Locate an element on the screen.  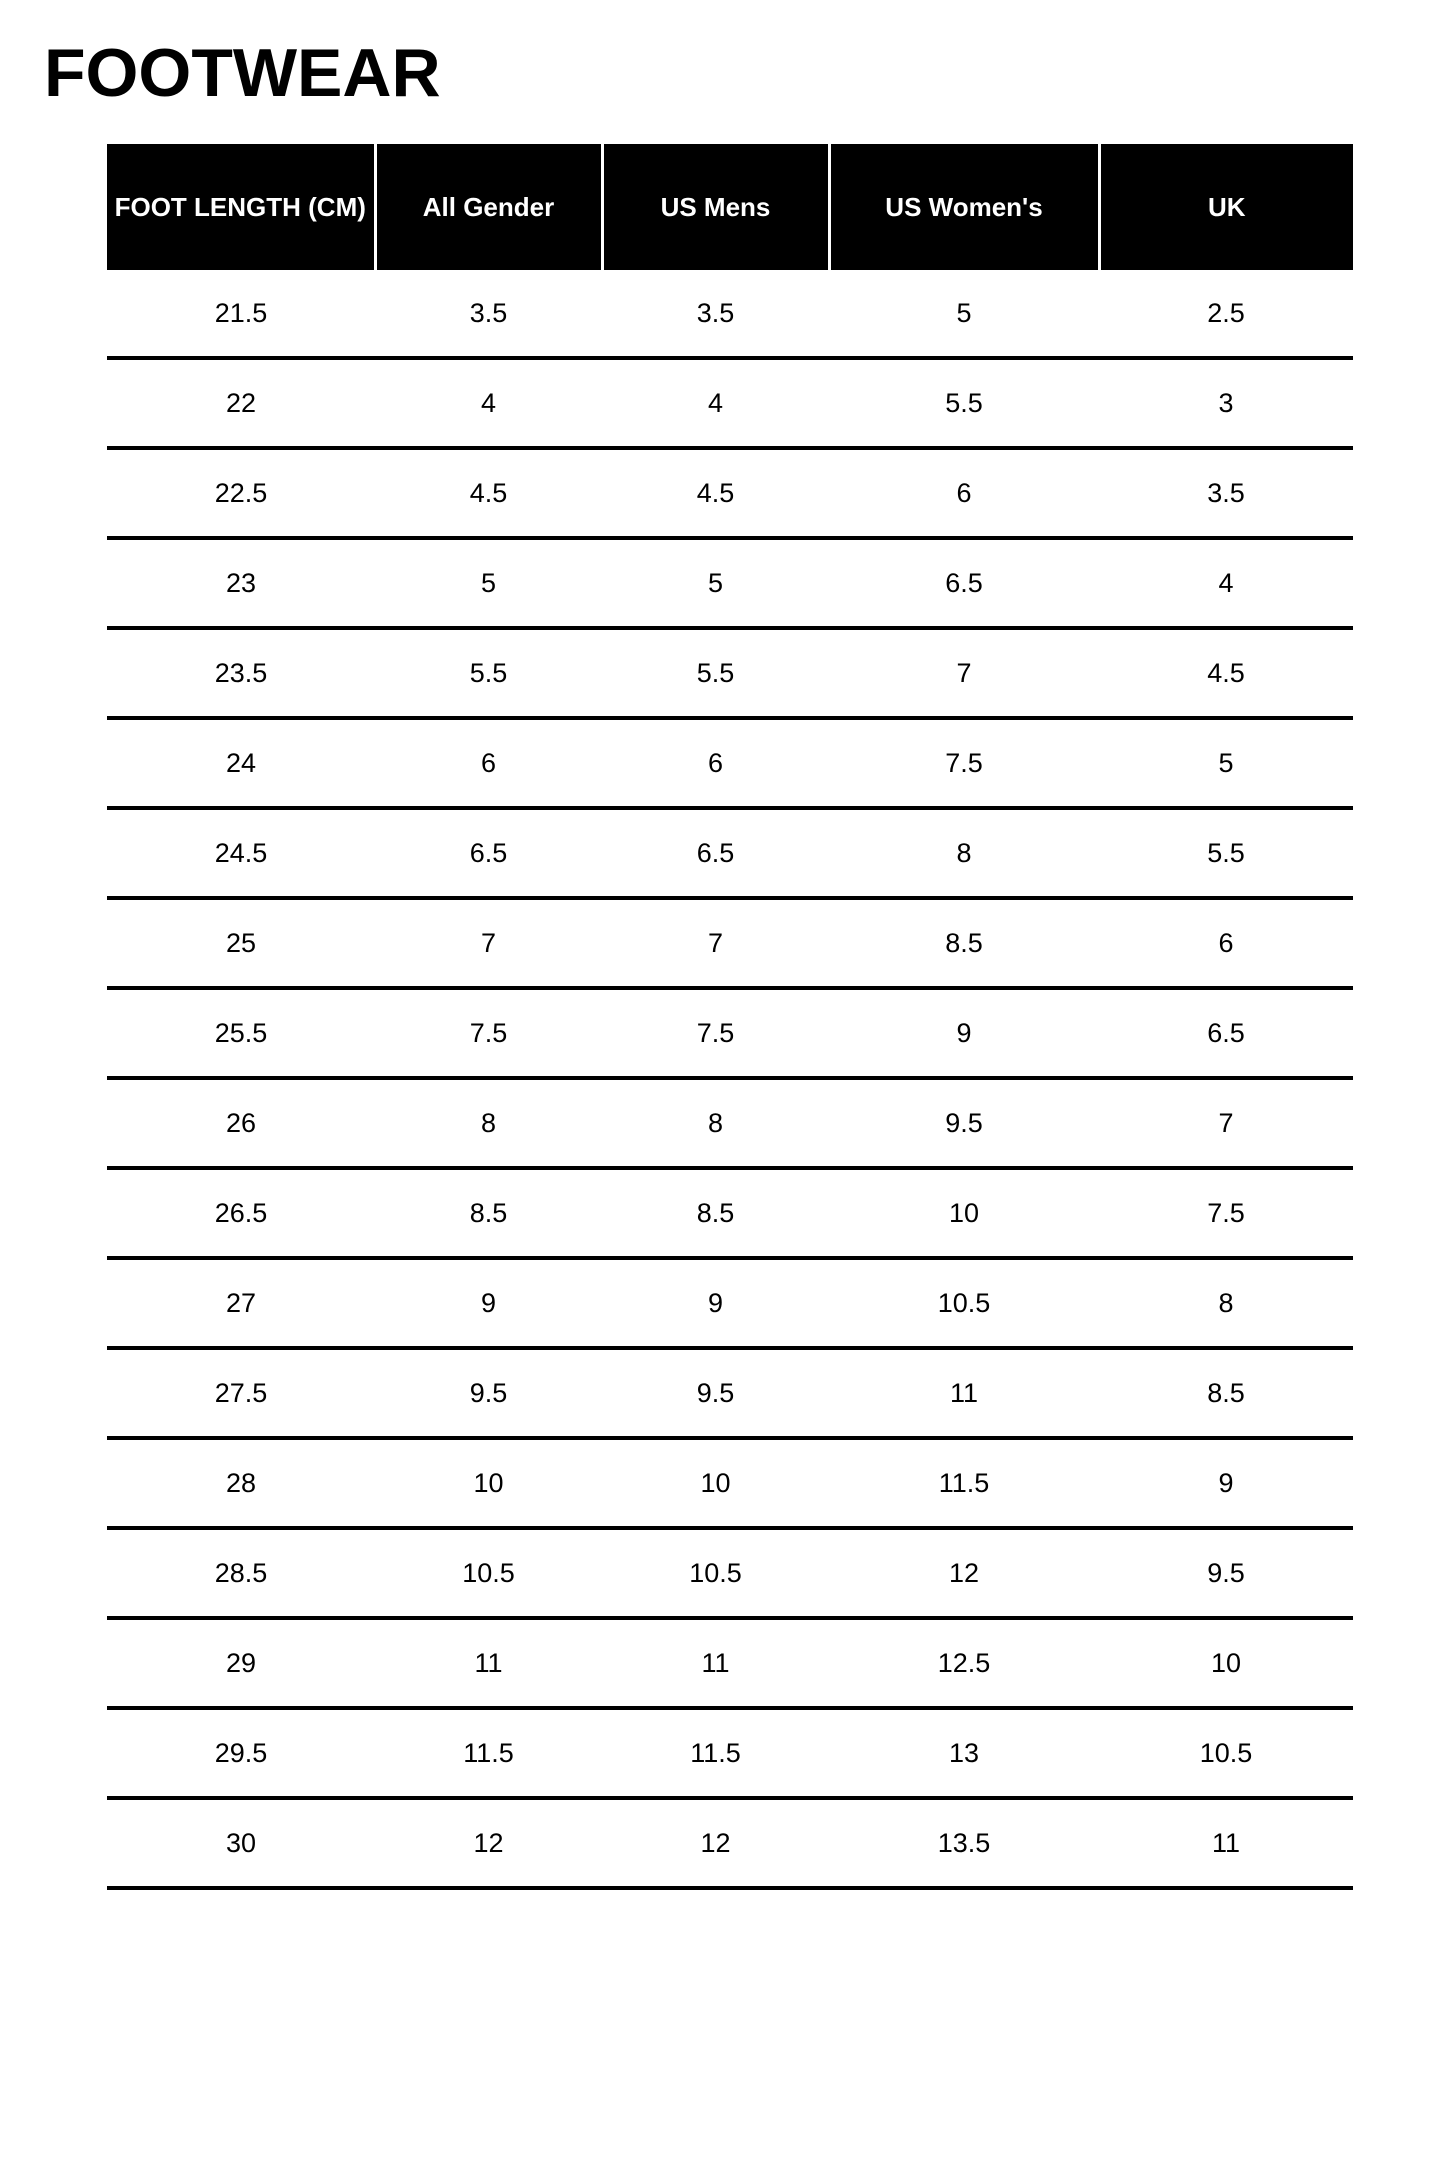
cell-us-mens: 11.5 is located at coordinates (715, 1754).